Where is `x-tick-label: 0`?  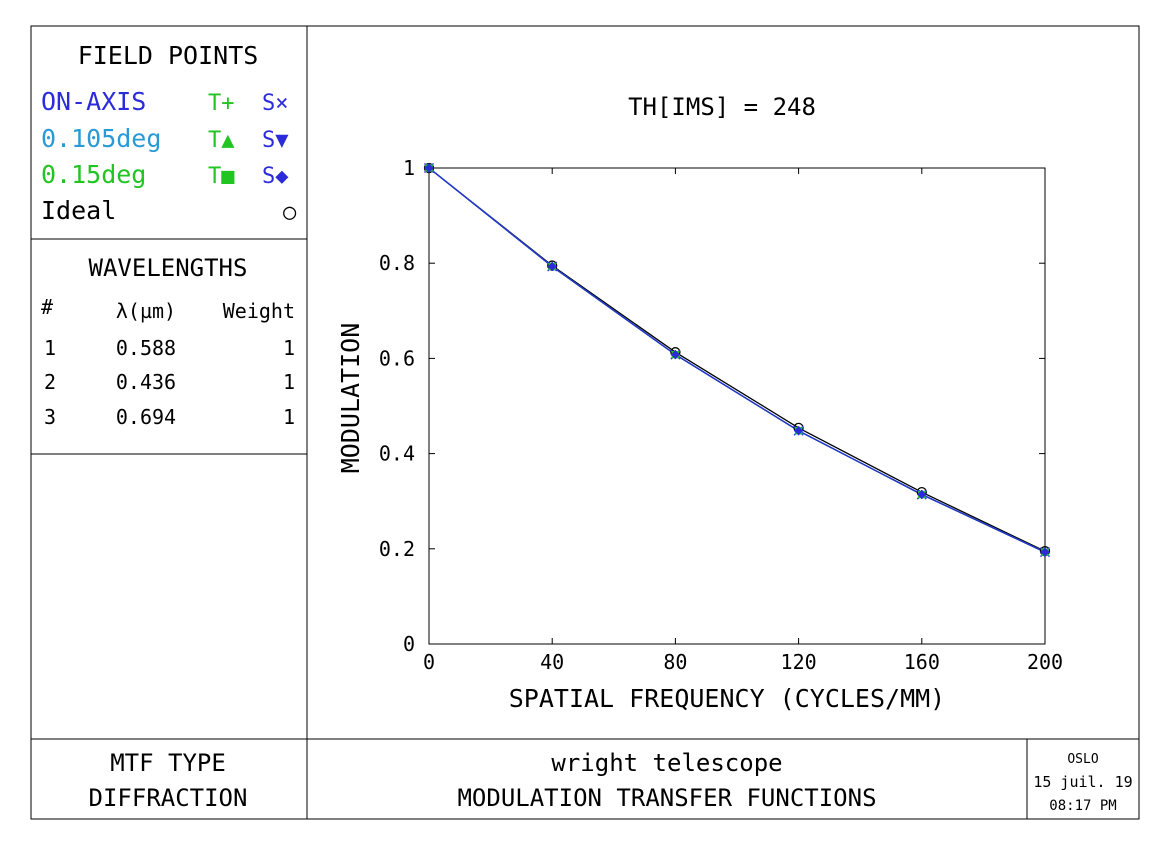 x-tick-label: 0 is located at coordinates (429, 662).